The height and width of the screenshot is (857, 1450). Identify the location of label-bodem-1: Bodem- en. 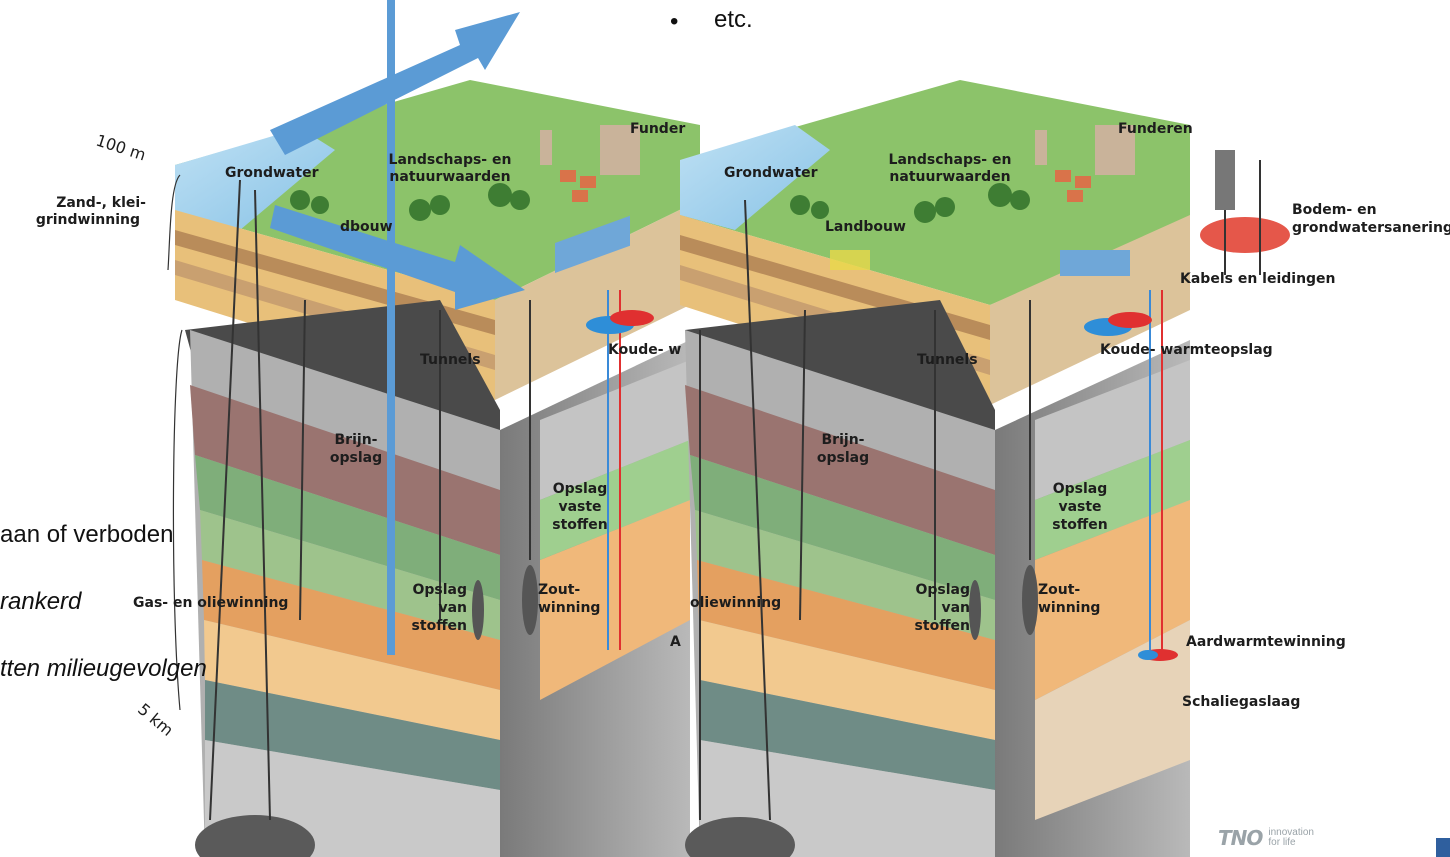
(1334, 210).